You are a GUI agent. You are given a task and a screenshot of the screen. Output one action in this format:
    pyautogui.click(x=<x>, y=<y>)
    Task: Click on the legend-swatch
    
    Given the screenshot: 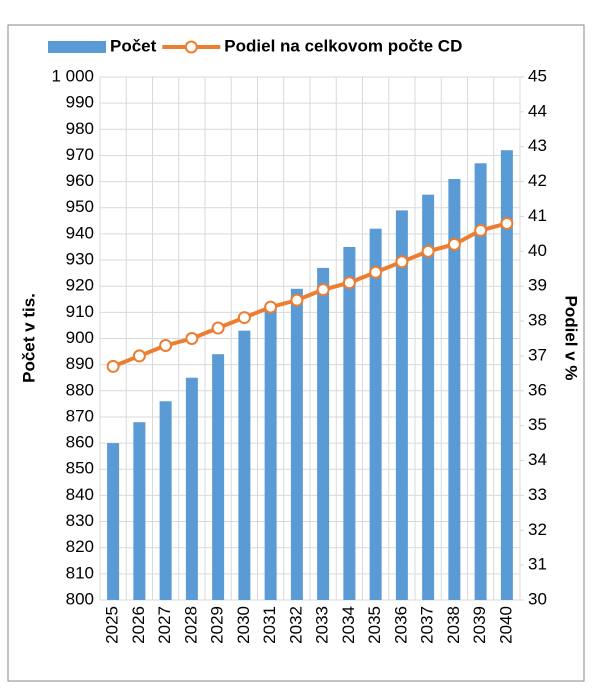 What is the action you would take?
    pyautogui.click(x=77, y=47)
    